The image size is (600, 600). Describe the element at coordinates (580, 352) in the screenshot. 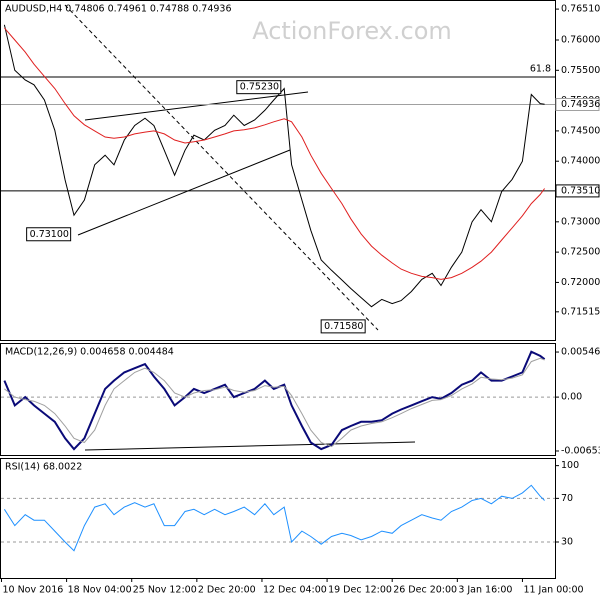

I see `y-tick-label: 0.005464` at that location.